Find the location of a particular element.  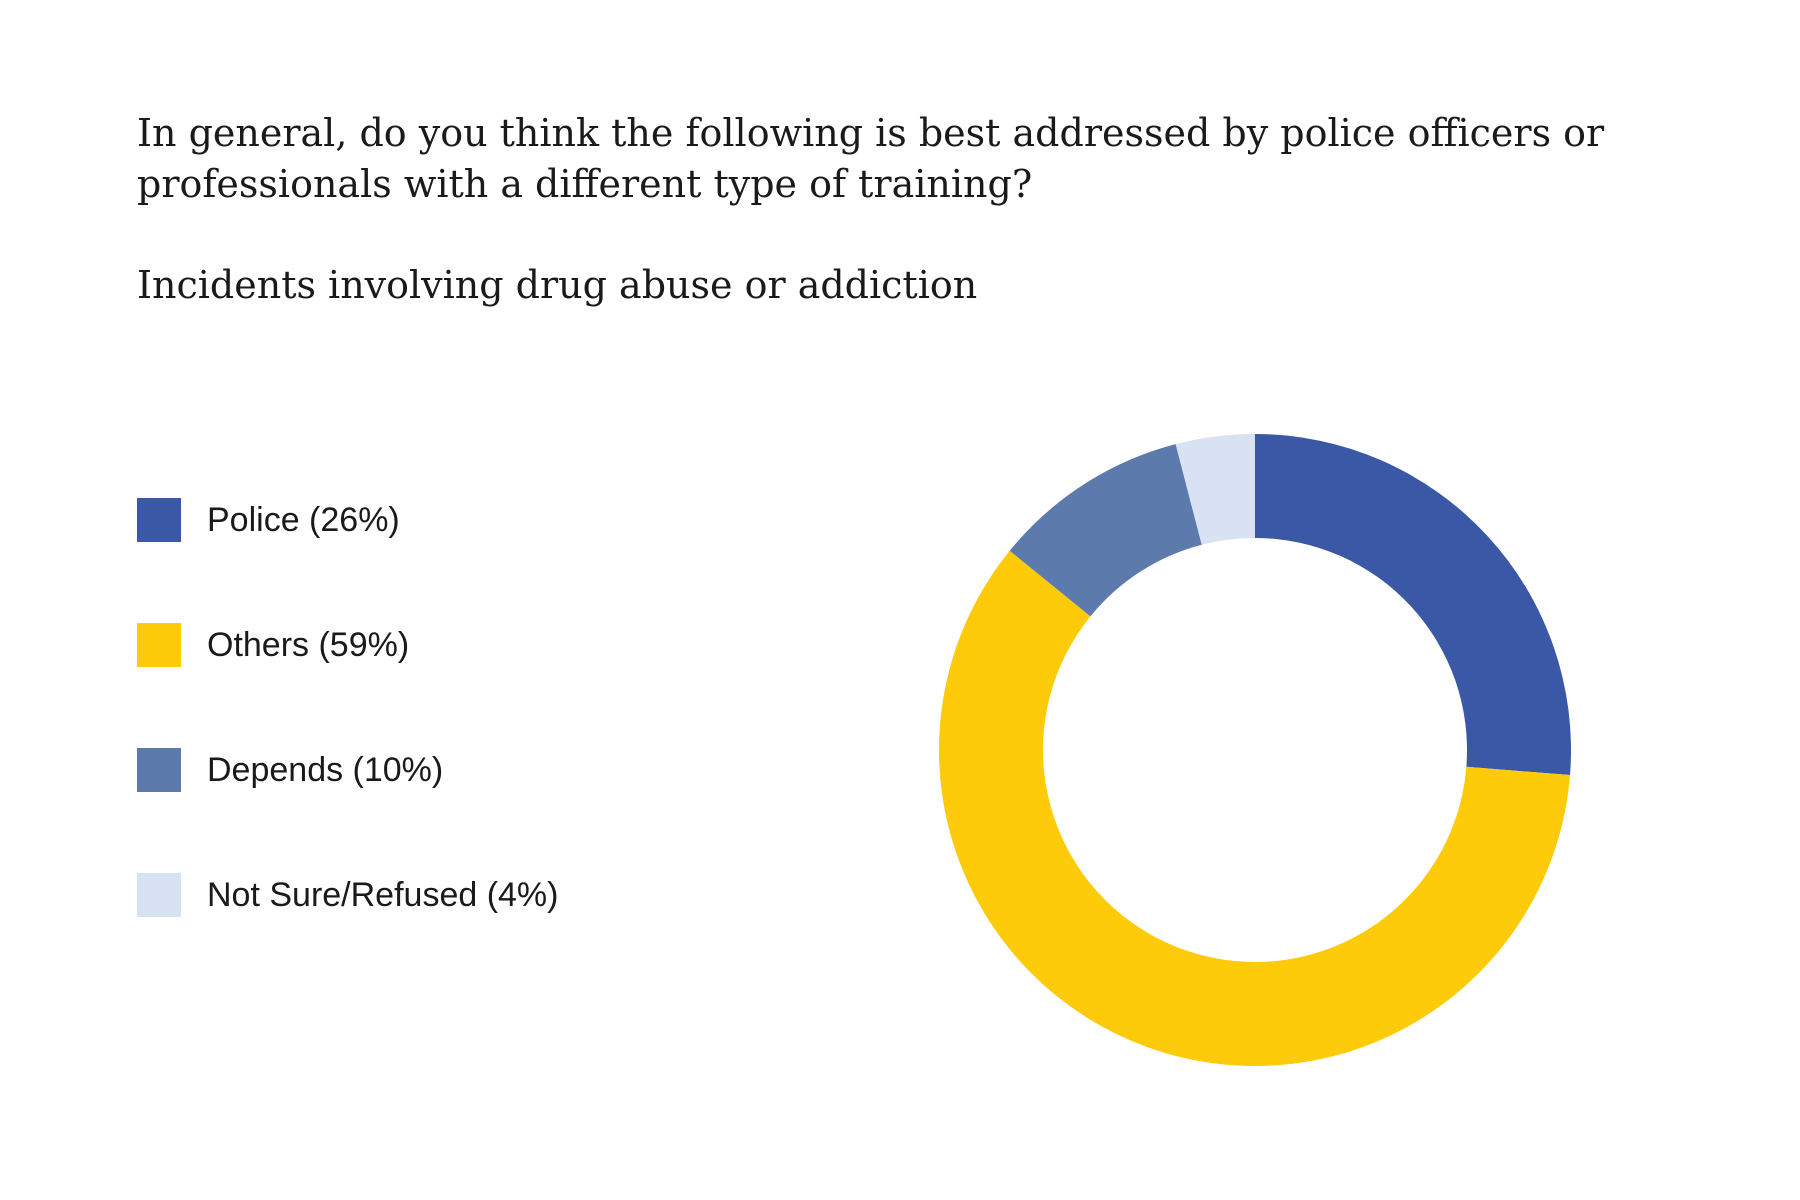

legend-swatch-police is located at coordinates (159, 520).